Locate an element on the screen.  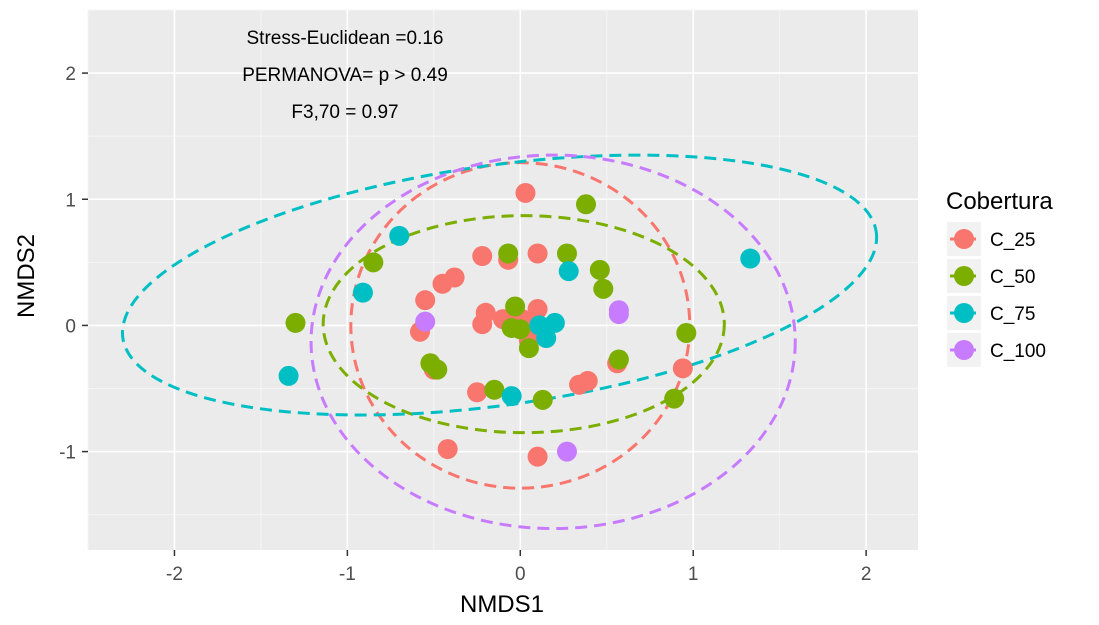
legend-label: C_50 is located at coordinates (1012, 277).